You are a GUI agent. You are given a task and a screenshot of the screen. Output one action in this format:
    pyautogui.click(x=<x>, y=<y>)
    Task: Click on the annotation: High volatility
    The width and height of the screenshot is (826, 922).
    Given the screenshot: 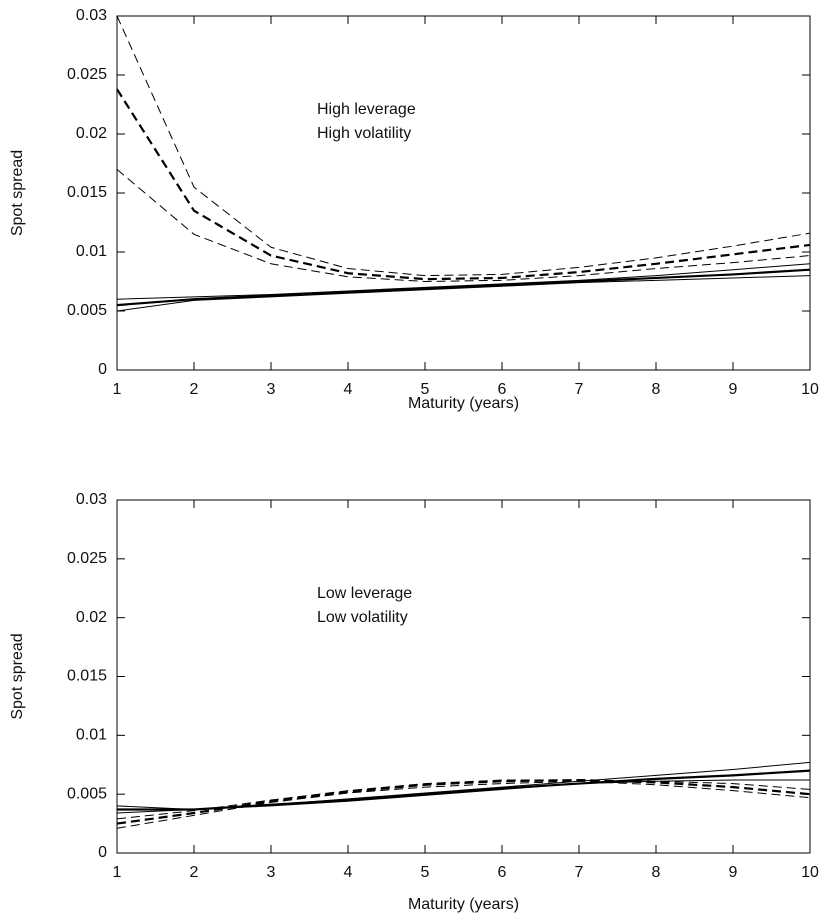 What is the action you would take?
    pyautogui.click(x=364, y=133)
    